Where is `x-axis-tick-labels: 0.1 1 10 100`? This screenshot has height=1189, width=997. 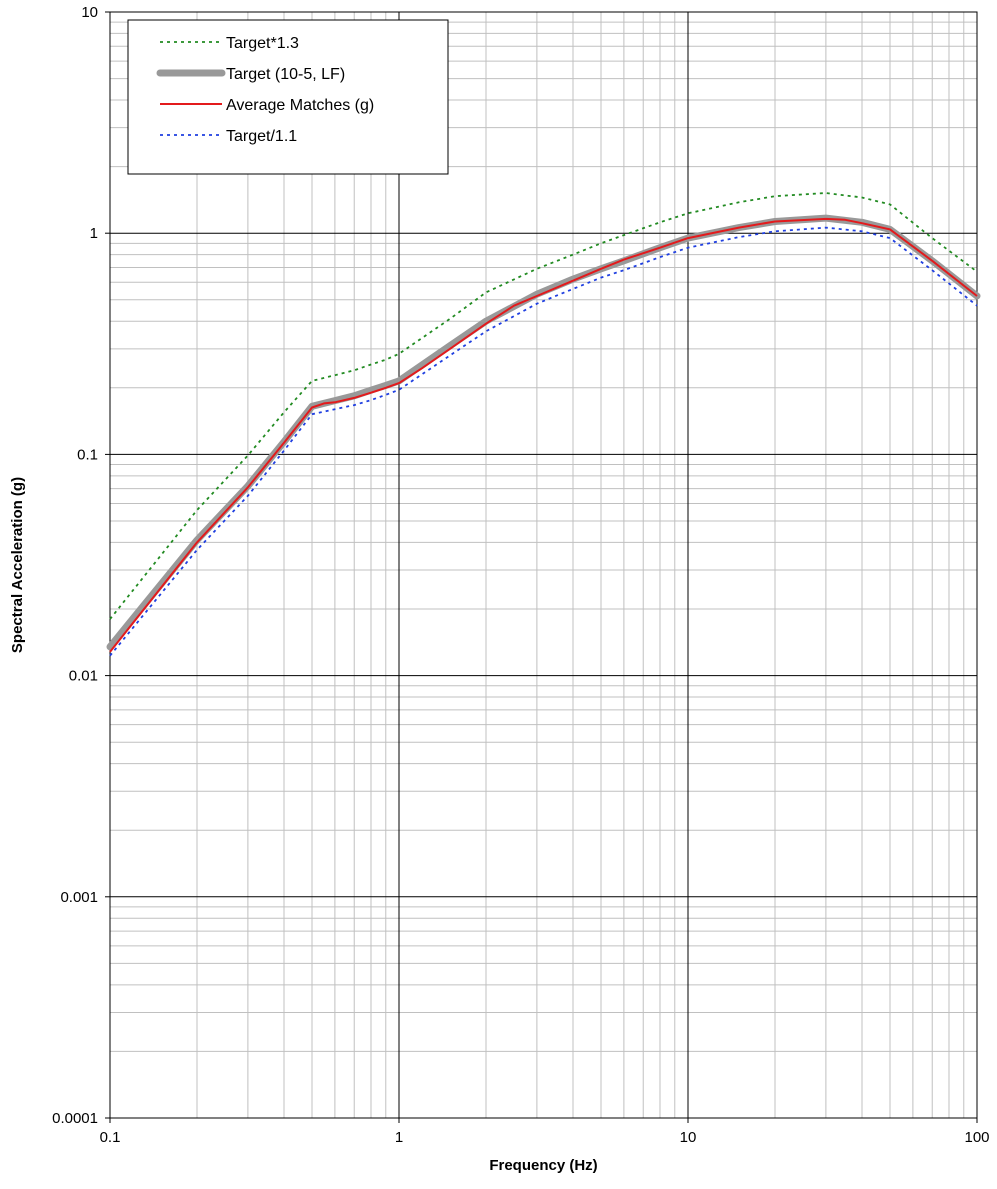 x-axis-tick-labels: 0.1 1 10 100 is located at coordinates (545, 1132).